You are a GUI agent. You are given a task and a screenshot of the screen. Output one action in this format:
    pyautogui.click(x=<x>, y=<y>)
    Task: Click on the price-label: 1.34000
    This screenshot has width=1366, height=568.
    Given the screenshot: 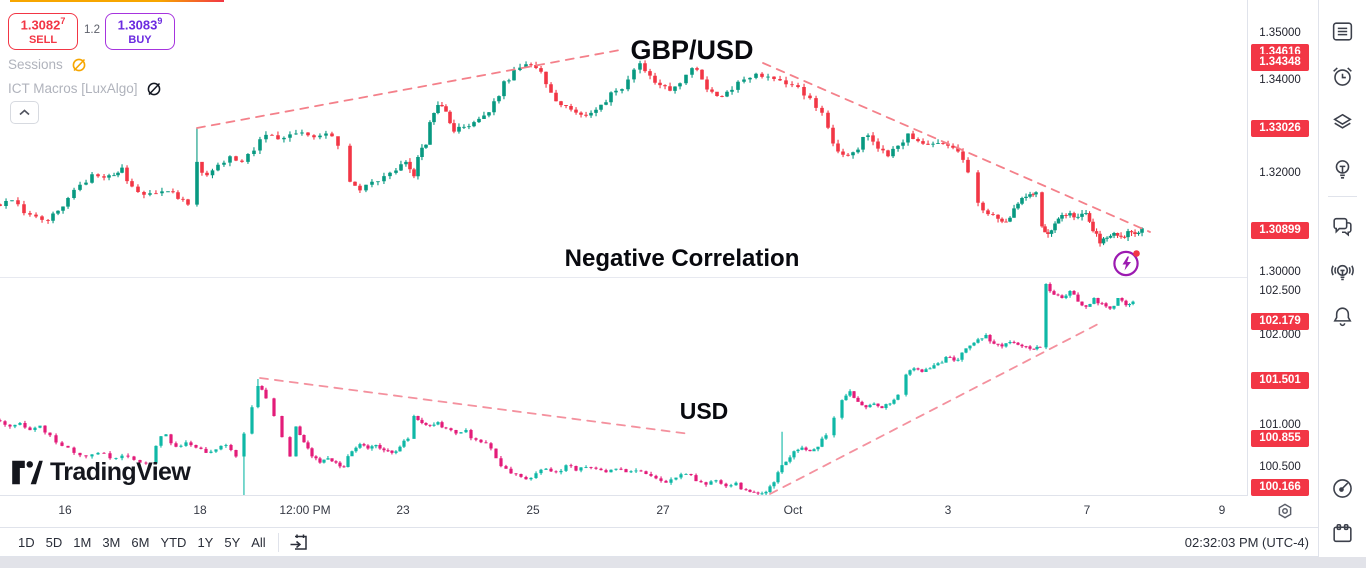 What is the action you would take?
    pyautogui.click(x=1280, y=79)
    